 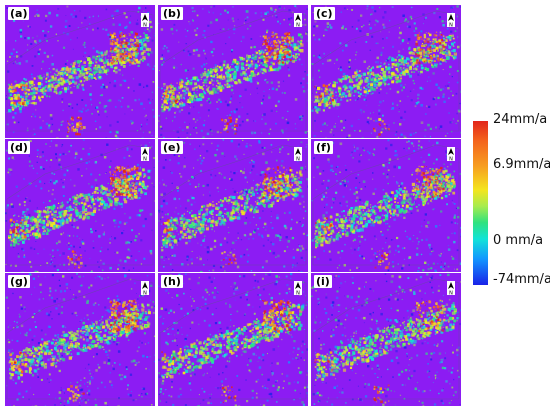 I want to click on panel-label: (e), so click(x=172, y=147).